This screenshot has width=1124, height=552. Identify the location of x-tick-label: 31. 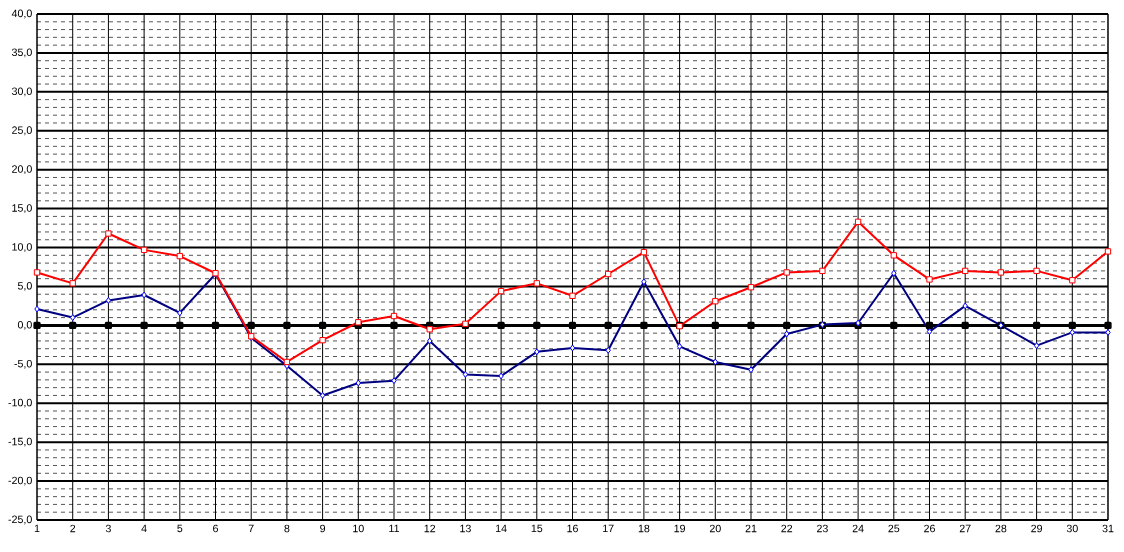
(1108, 528).